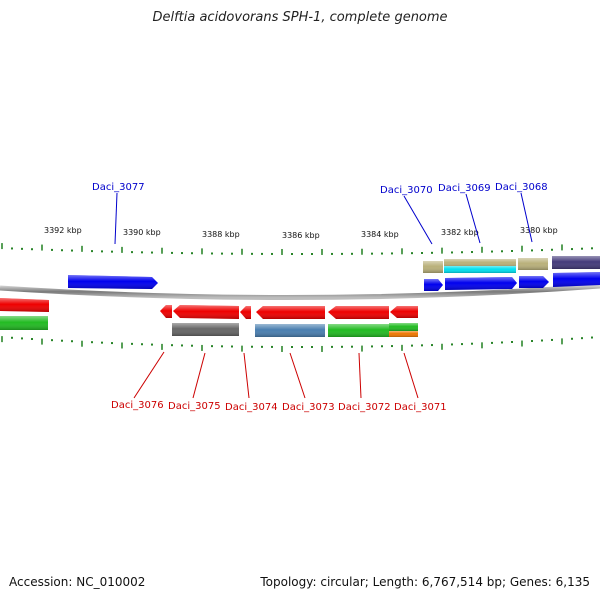 This screenshot has height=600, width=600. I want to click on gene-label: Daci_3073, so click(308, 407).